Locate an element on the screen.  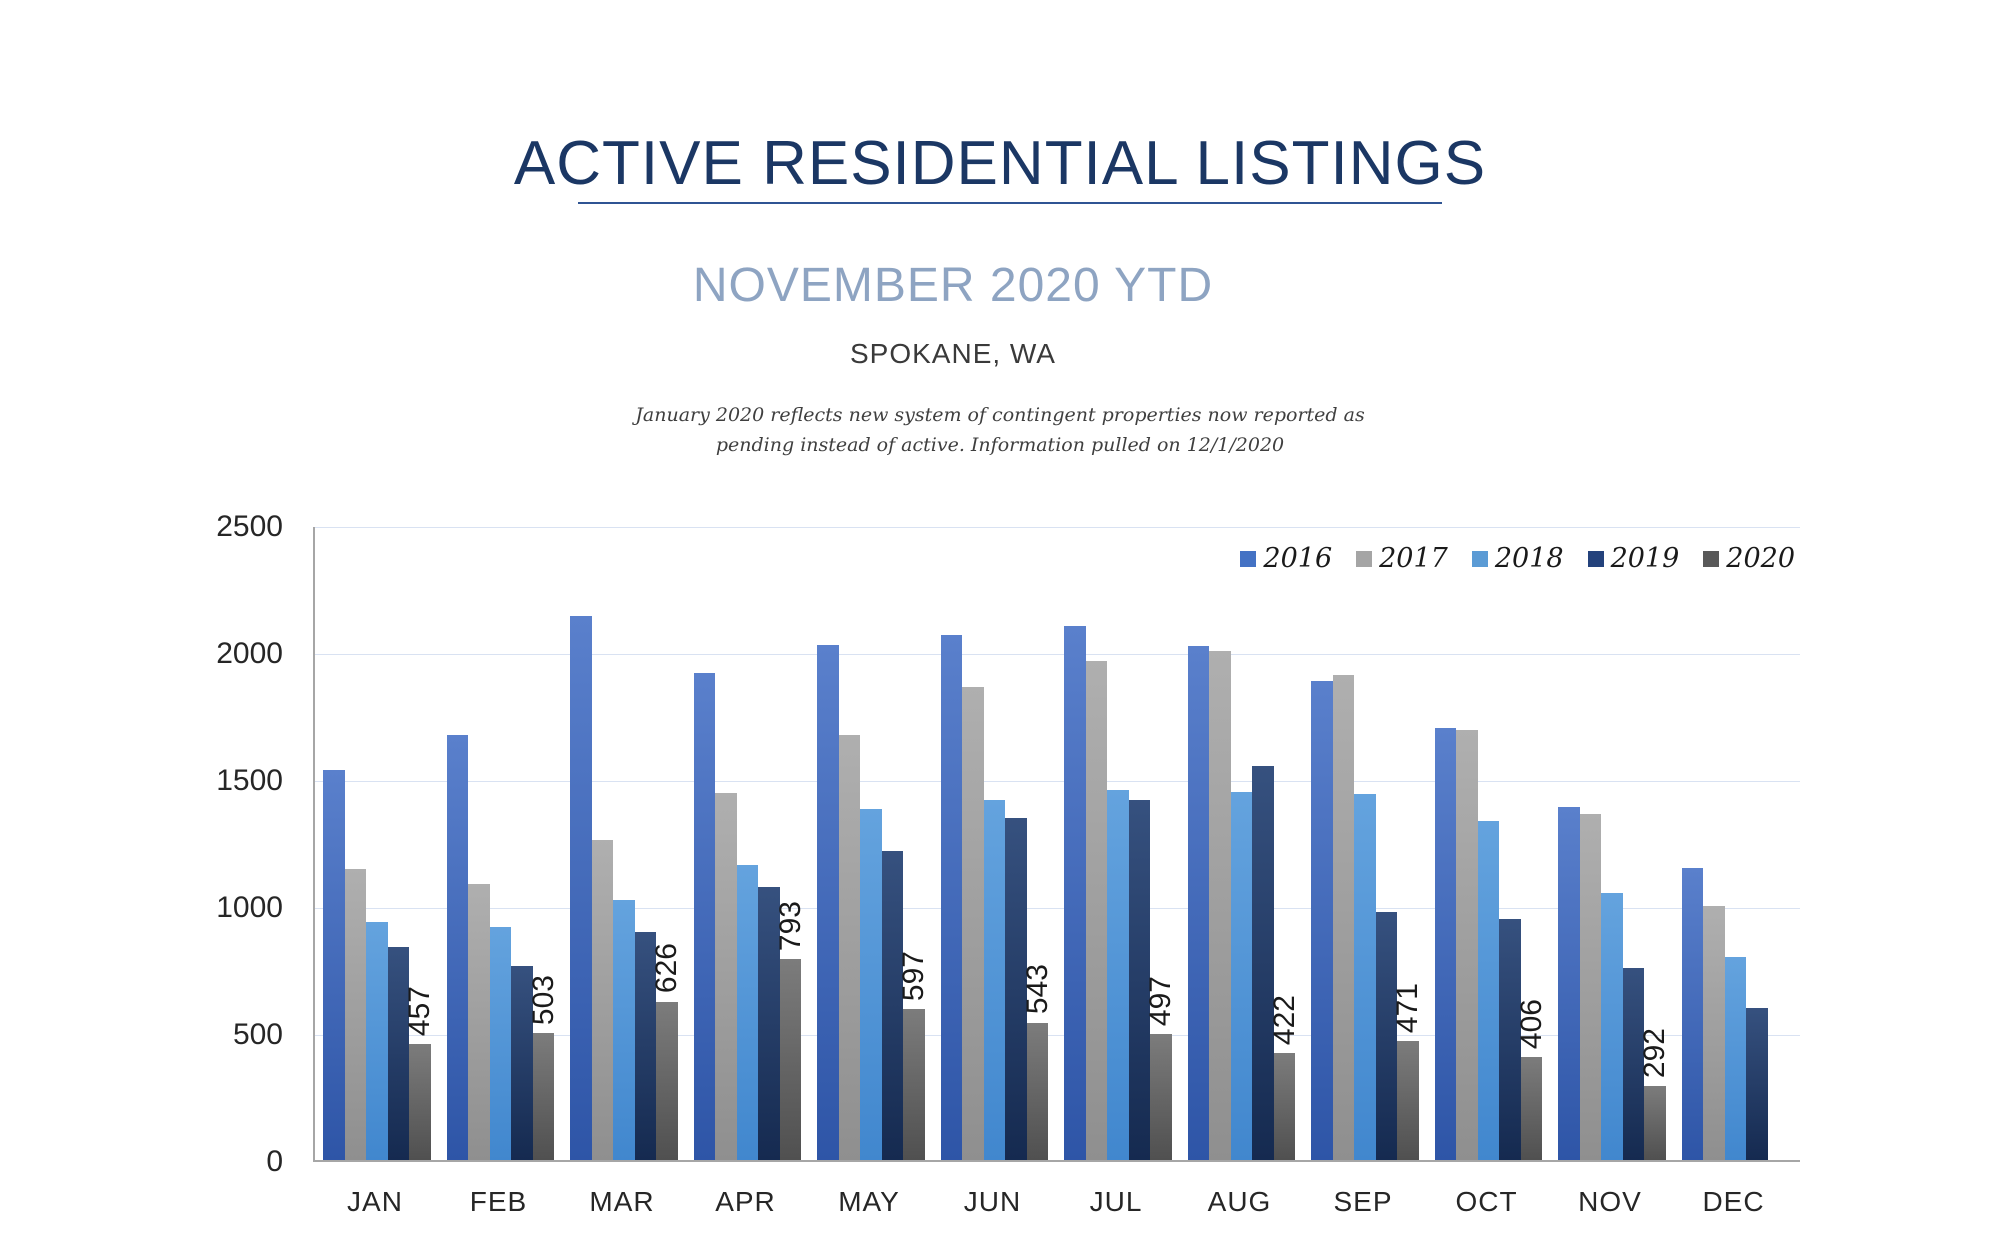
bar-2020-may is located at coordinates (914, 1084).